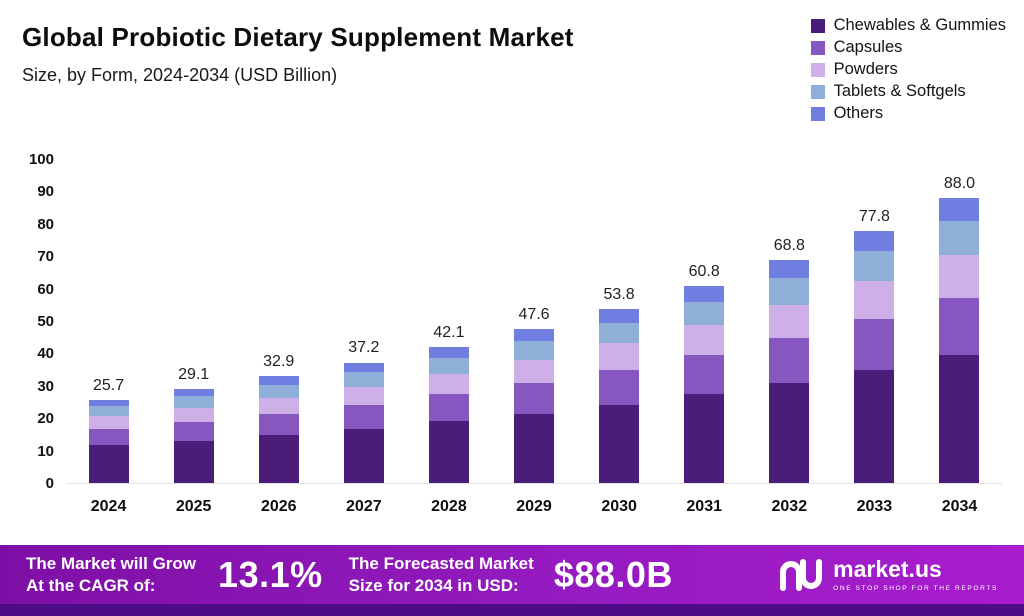 The height and width of the screenshot is (616, 1024). Describe the element at coordinates (874, 216) in the screenshot. I see `bar-total-label: 77.8` at that location.